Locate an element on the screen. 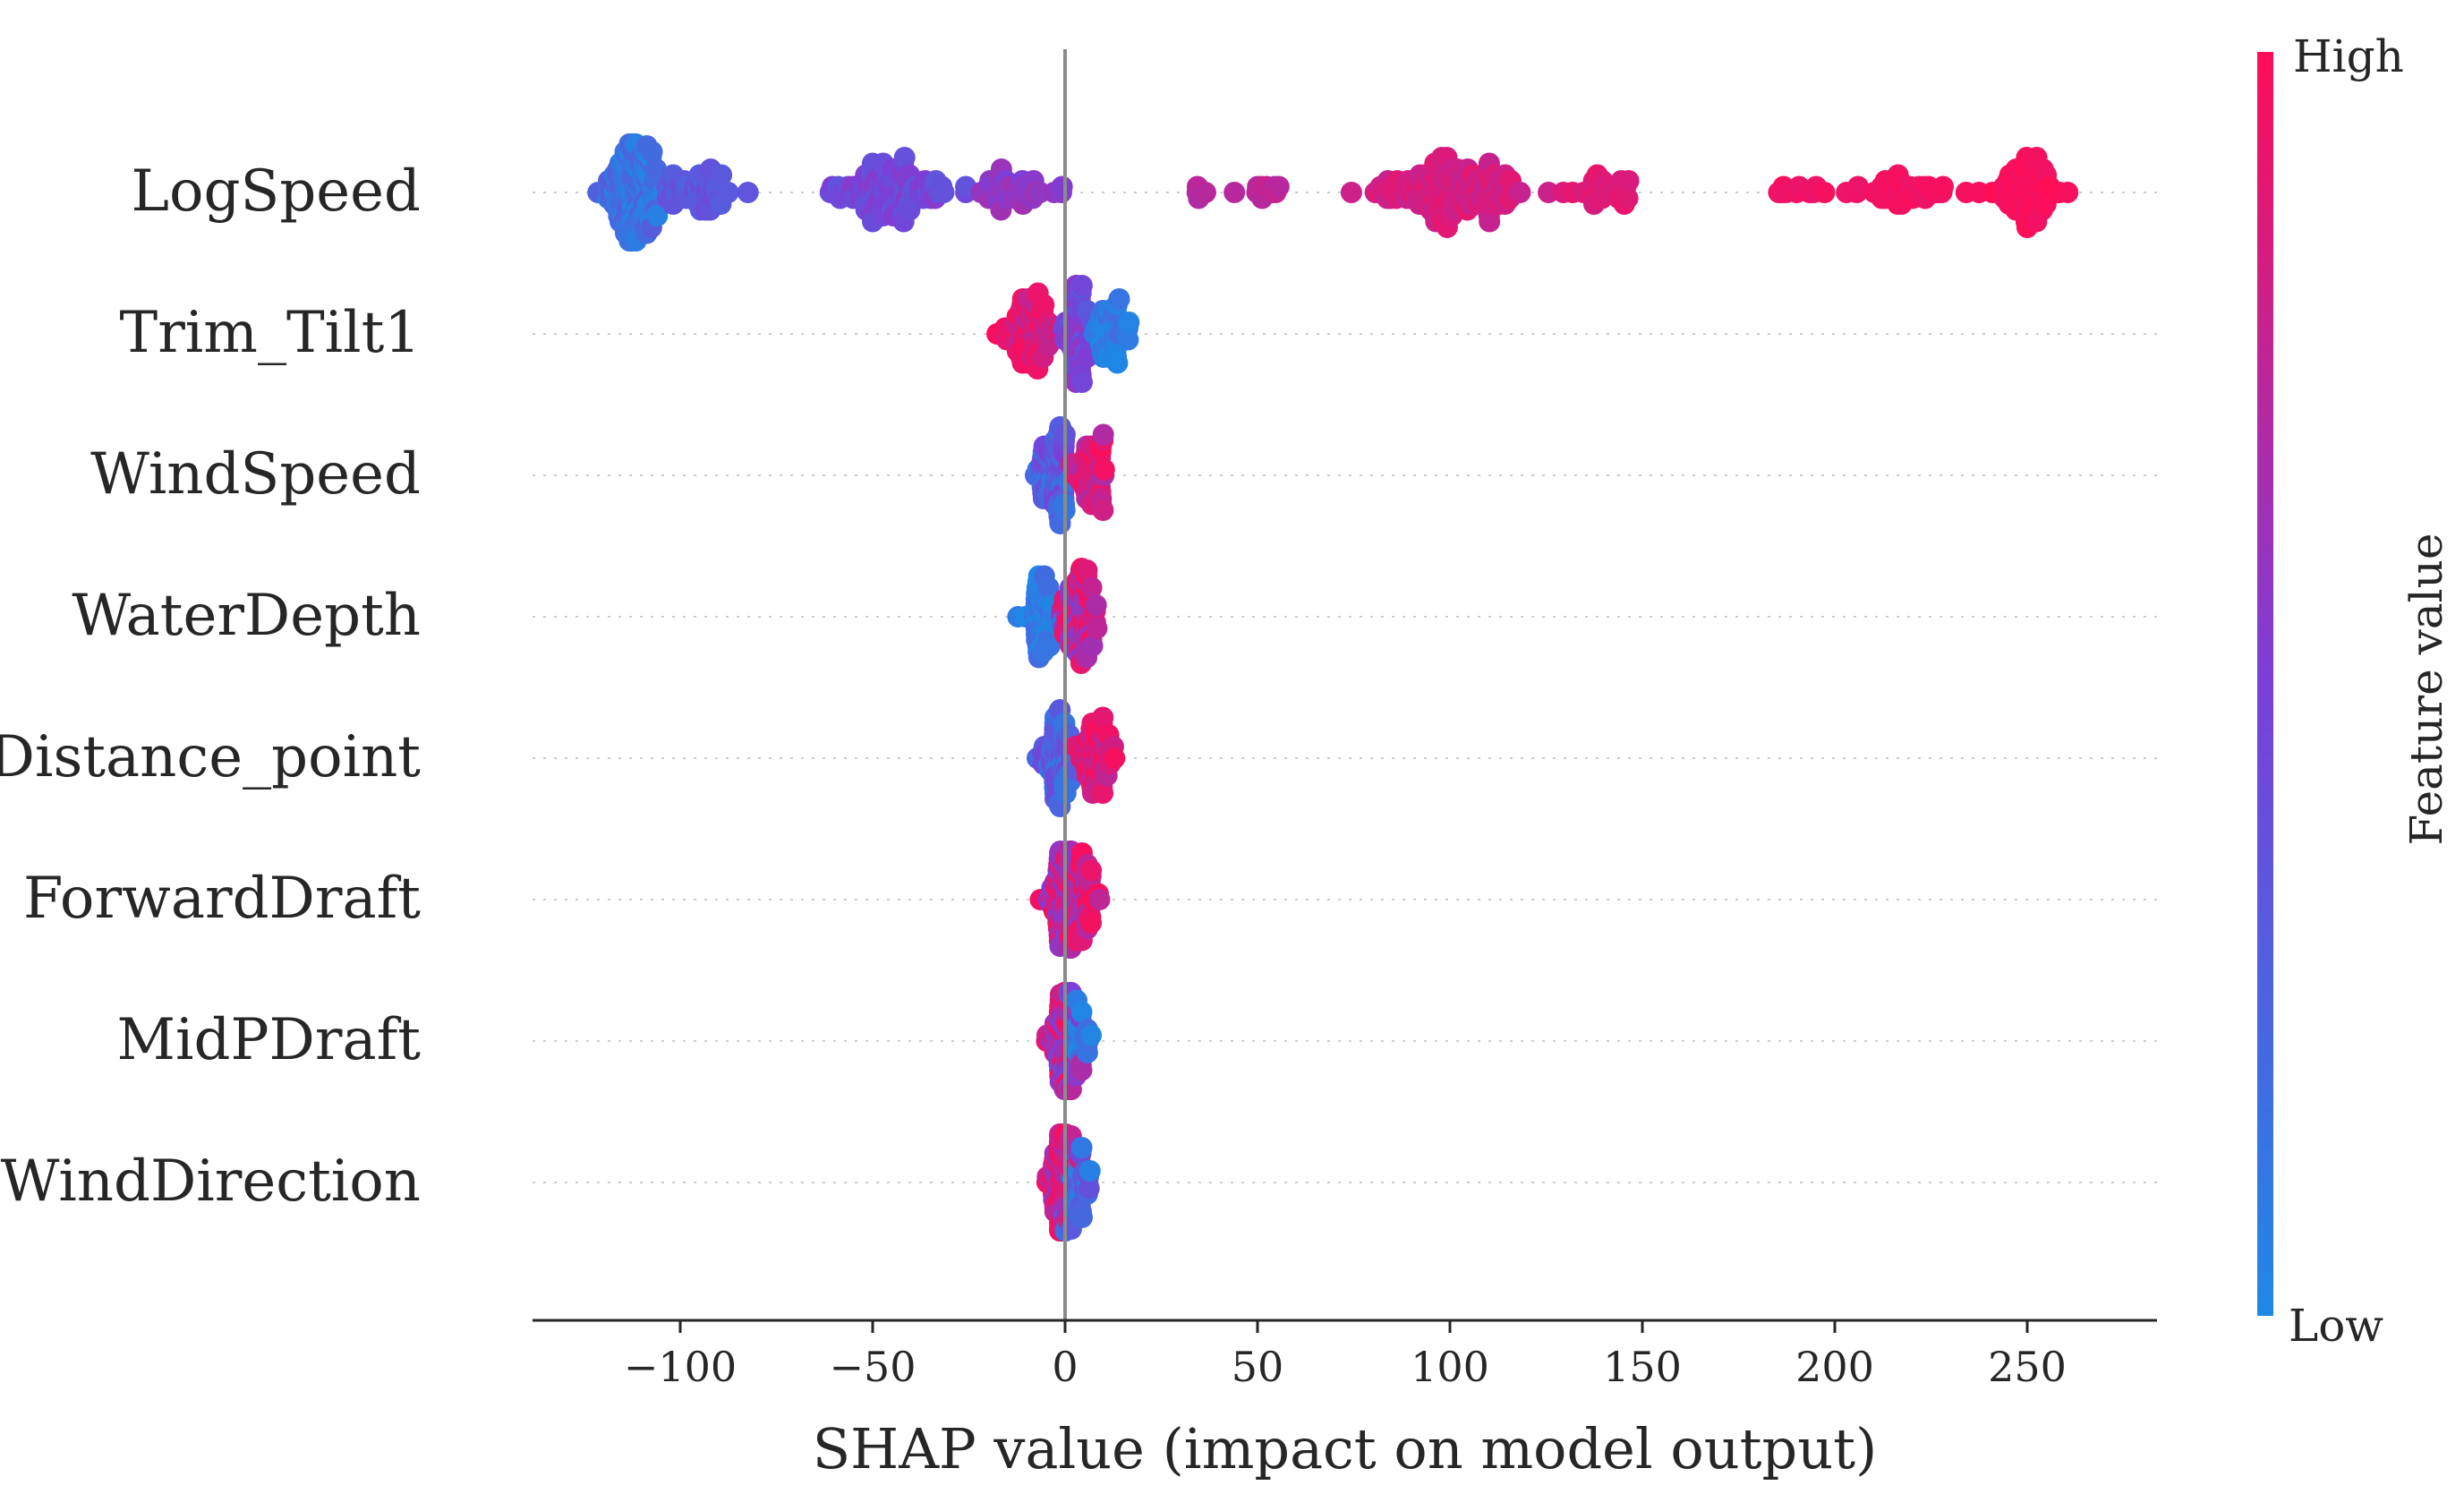 The width and height of the screenshot is (2464, 1511). colorbar is located at coordinates (2265, 684).